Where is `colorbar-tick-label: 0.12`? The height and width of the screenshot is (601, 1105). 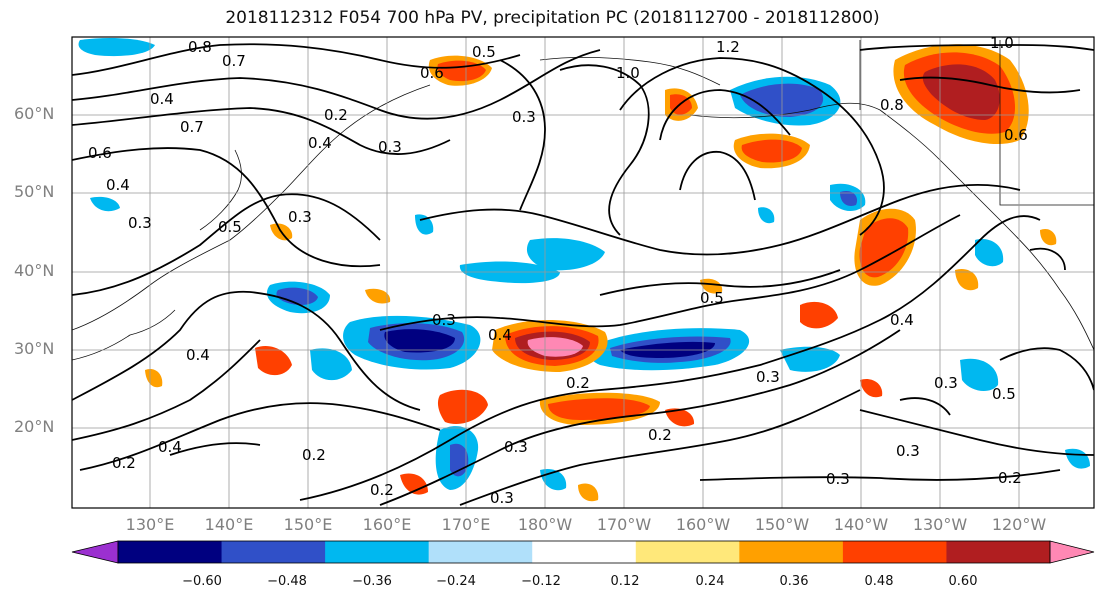 colorbar-tick-label: 0.12 is located at coordinates (625, 581).